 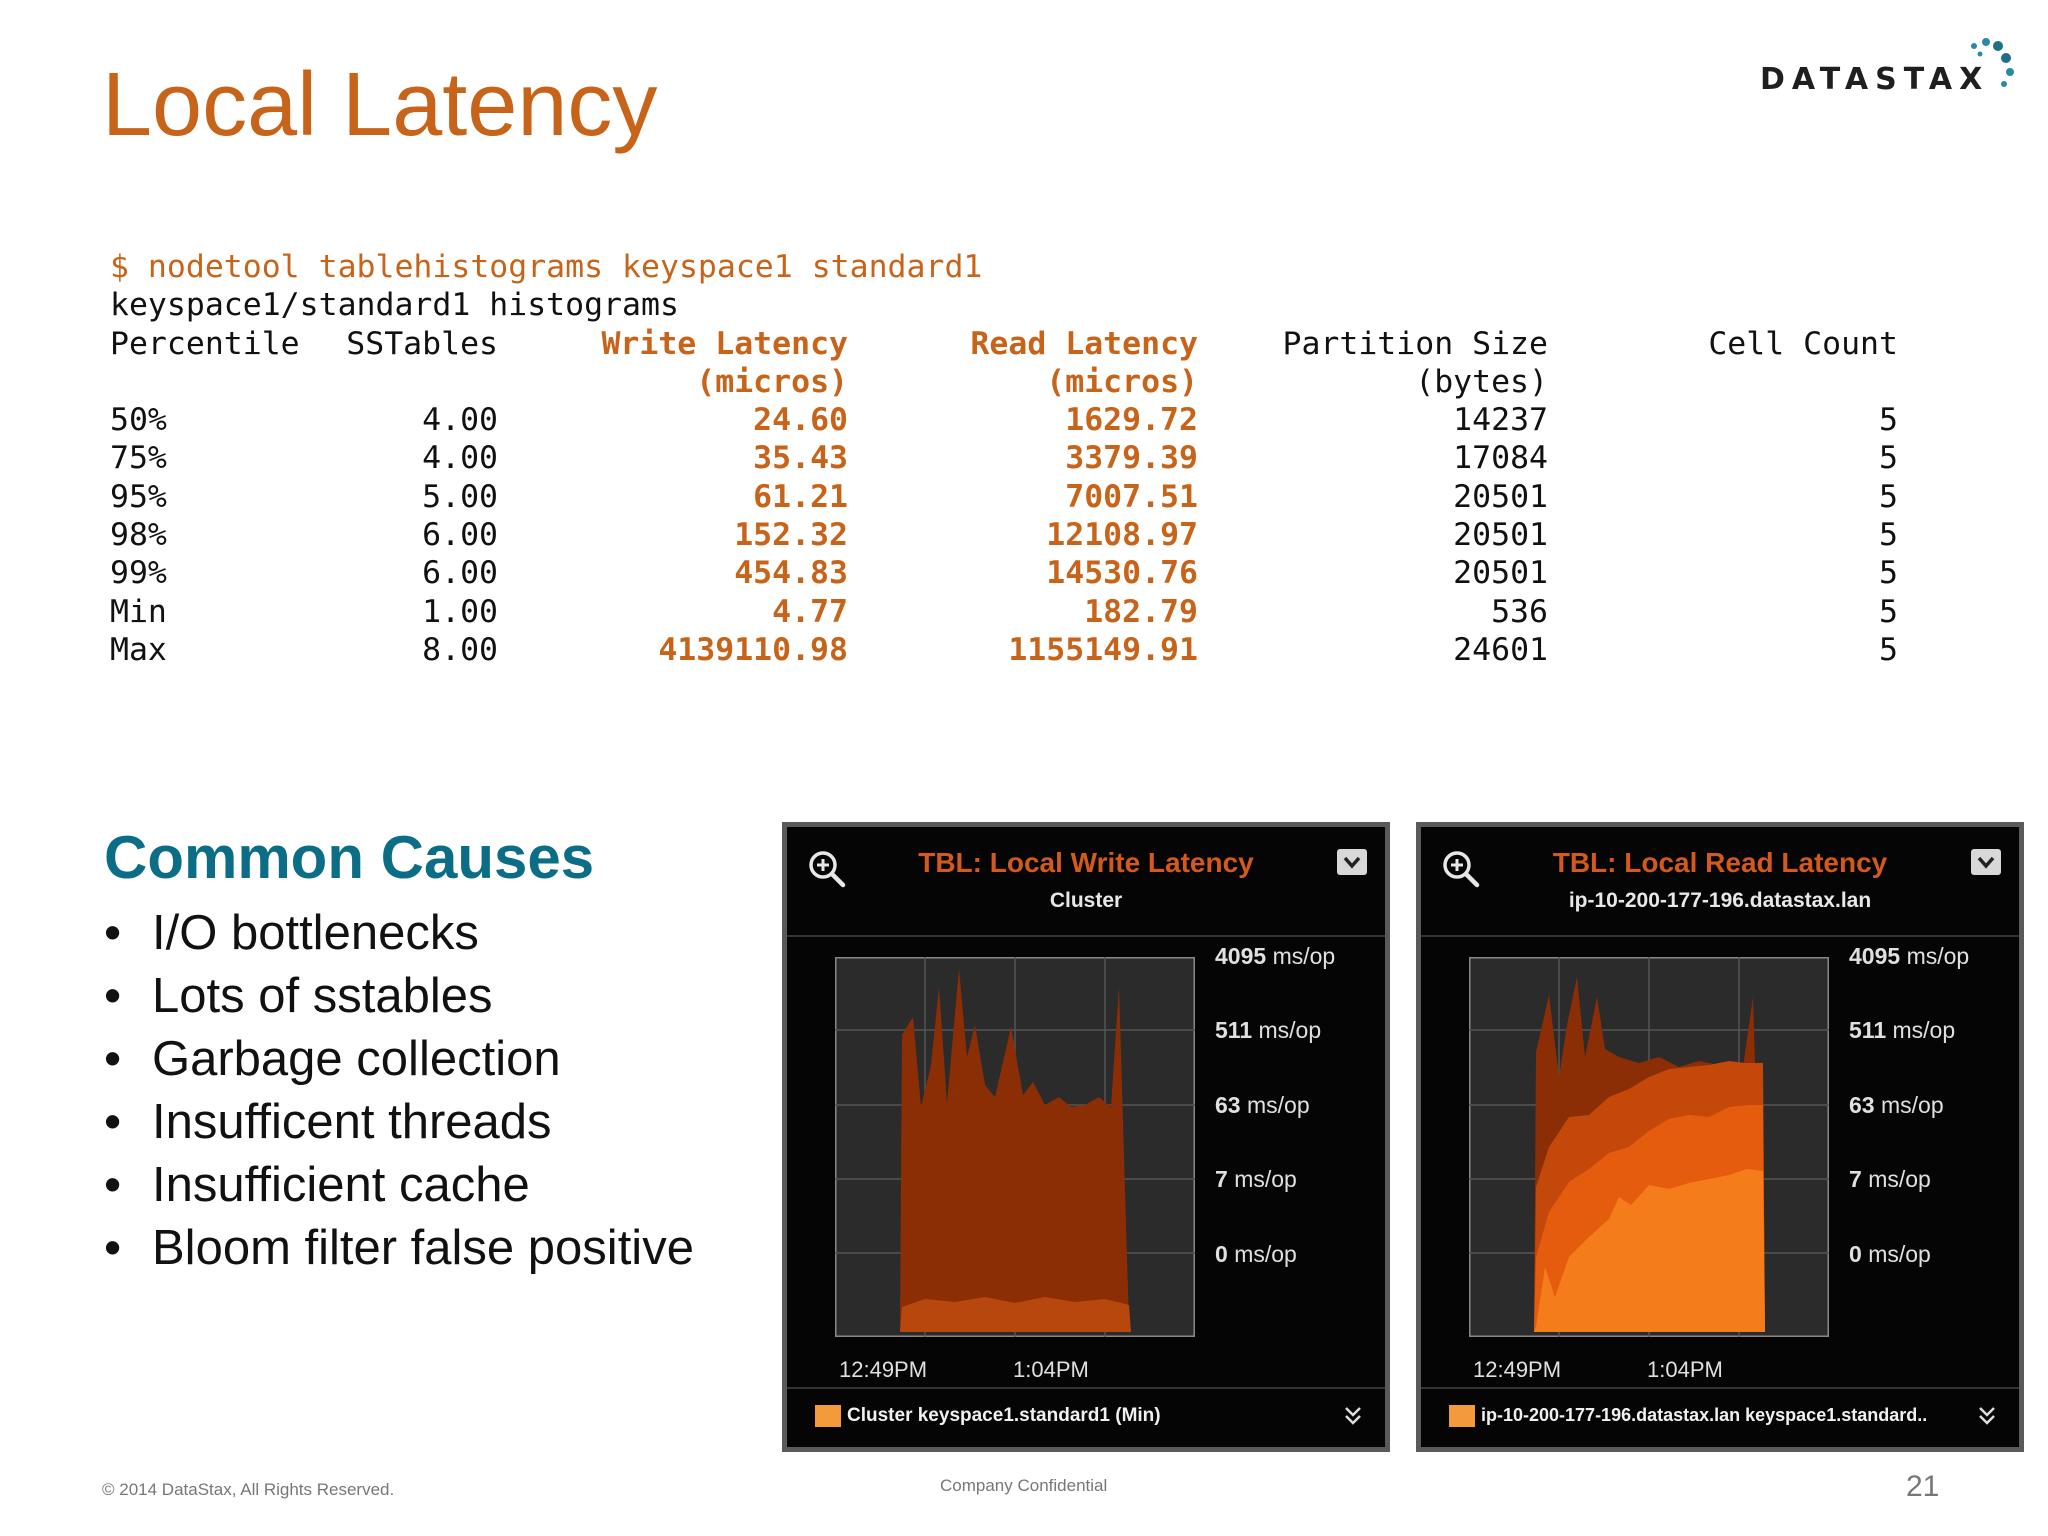 I want to click on table-row: 99% 6.00 454.83 14530.76 20501 5, so click(x=1004, y=573).